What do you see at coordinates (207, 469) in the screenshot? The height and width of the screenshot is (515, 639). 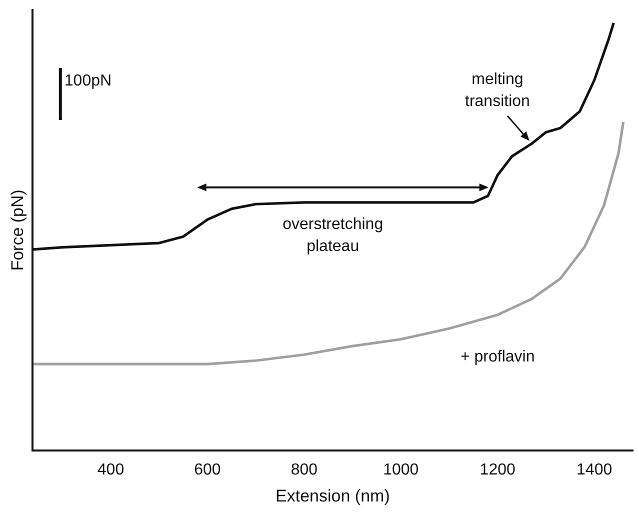 I see `x-tick-label: 600` at bounding box center [207, 469].